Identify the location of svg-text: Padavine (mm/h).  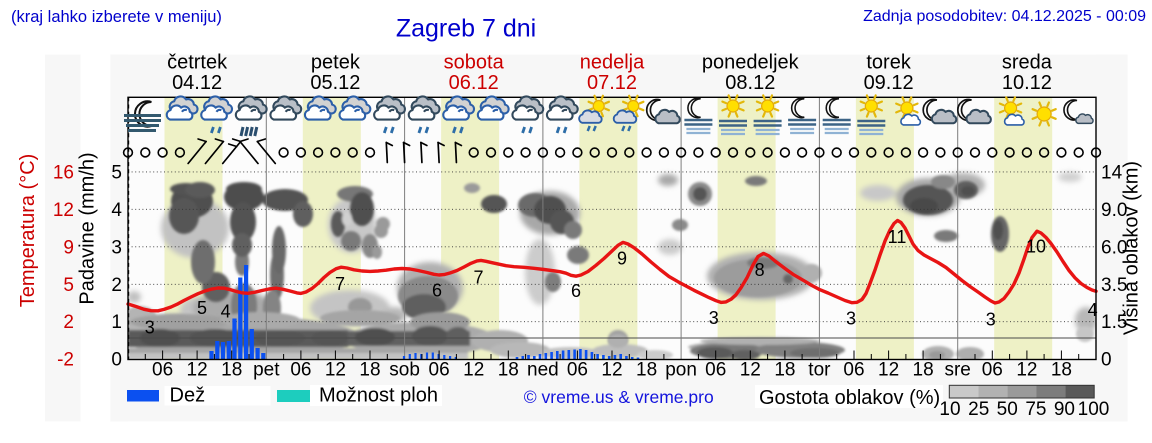
(88, 228).